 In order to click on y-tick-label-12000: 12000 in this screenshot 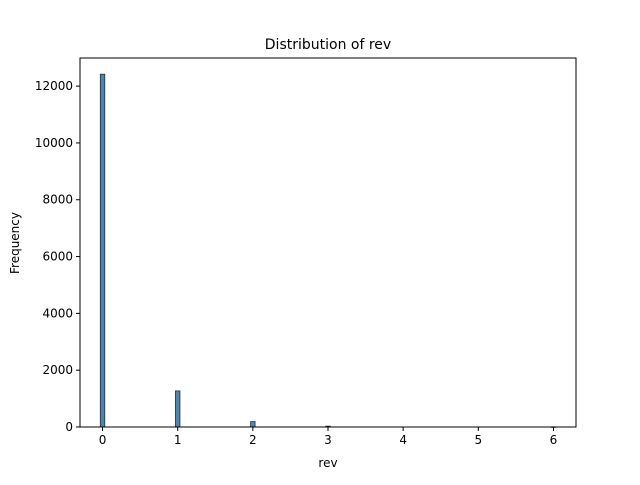, I will do `click(54, 86)`.